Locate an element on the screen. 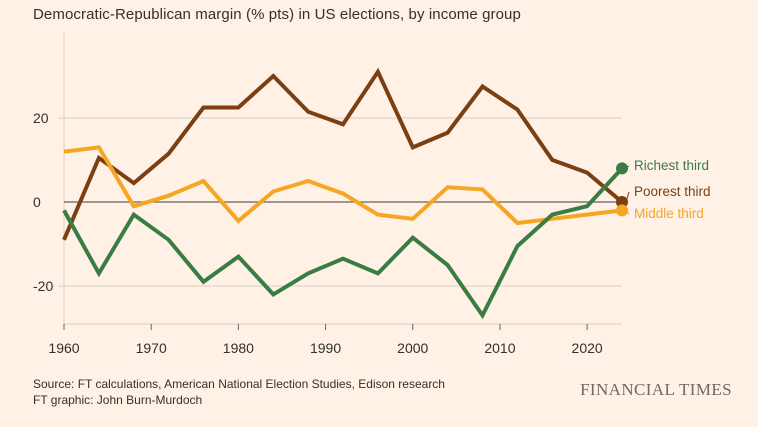 This screenshot has height=427, width=758. y-tick-label: -20 is located at coordinates (43, 286).